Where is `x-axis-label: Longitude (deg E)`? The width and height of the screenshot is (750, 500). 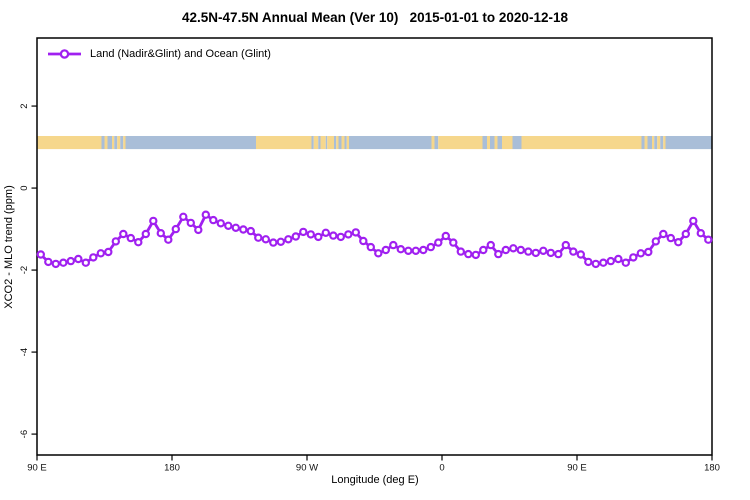
x-axis-label: Longitude (deg E) is located at coordinates (375, 480).